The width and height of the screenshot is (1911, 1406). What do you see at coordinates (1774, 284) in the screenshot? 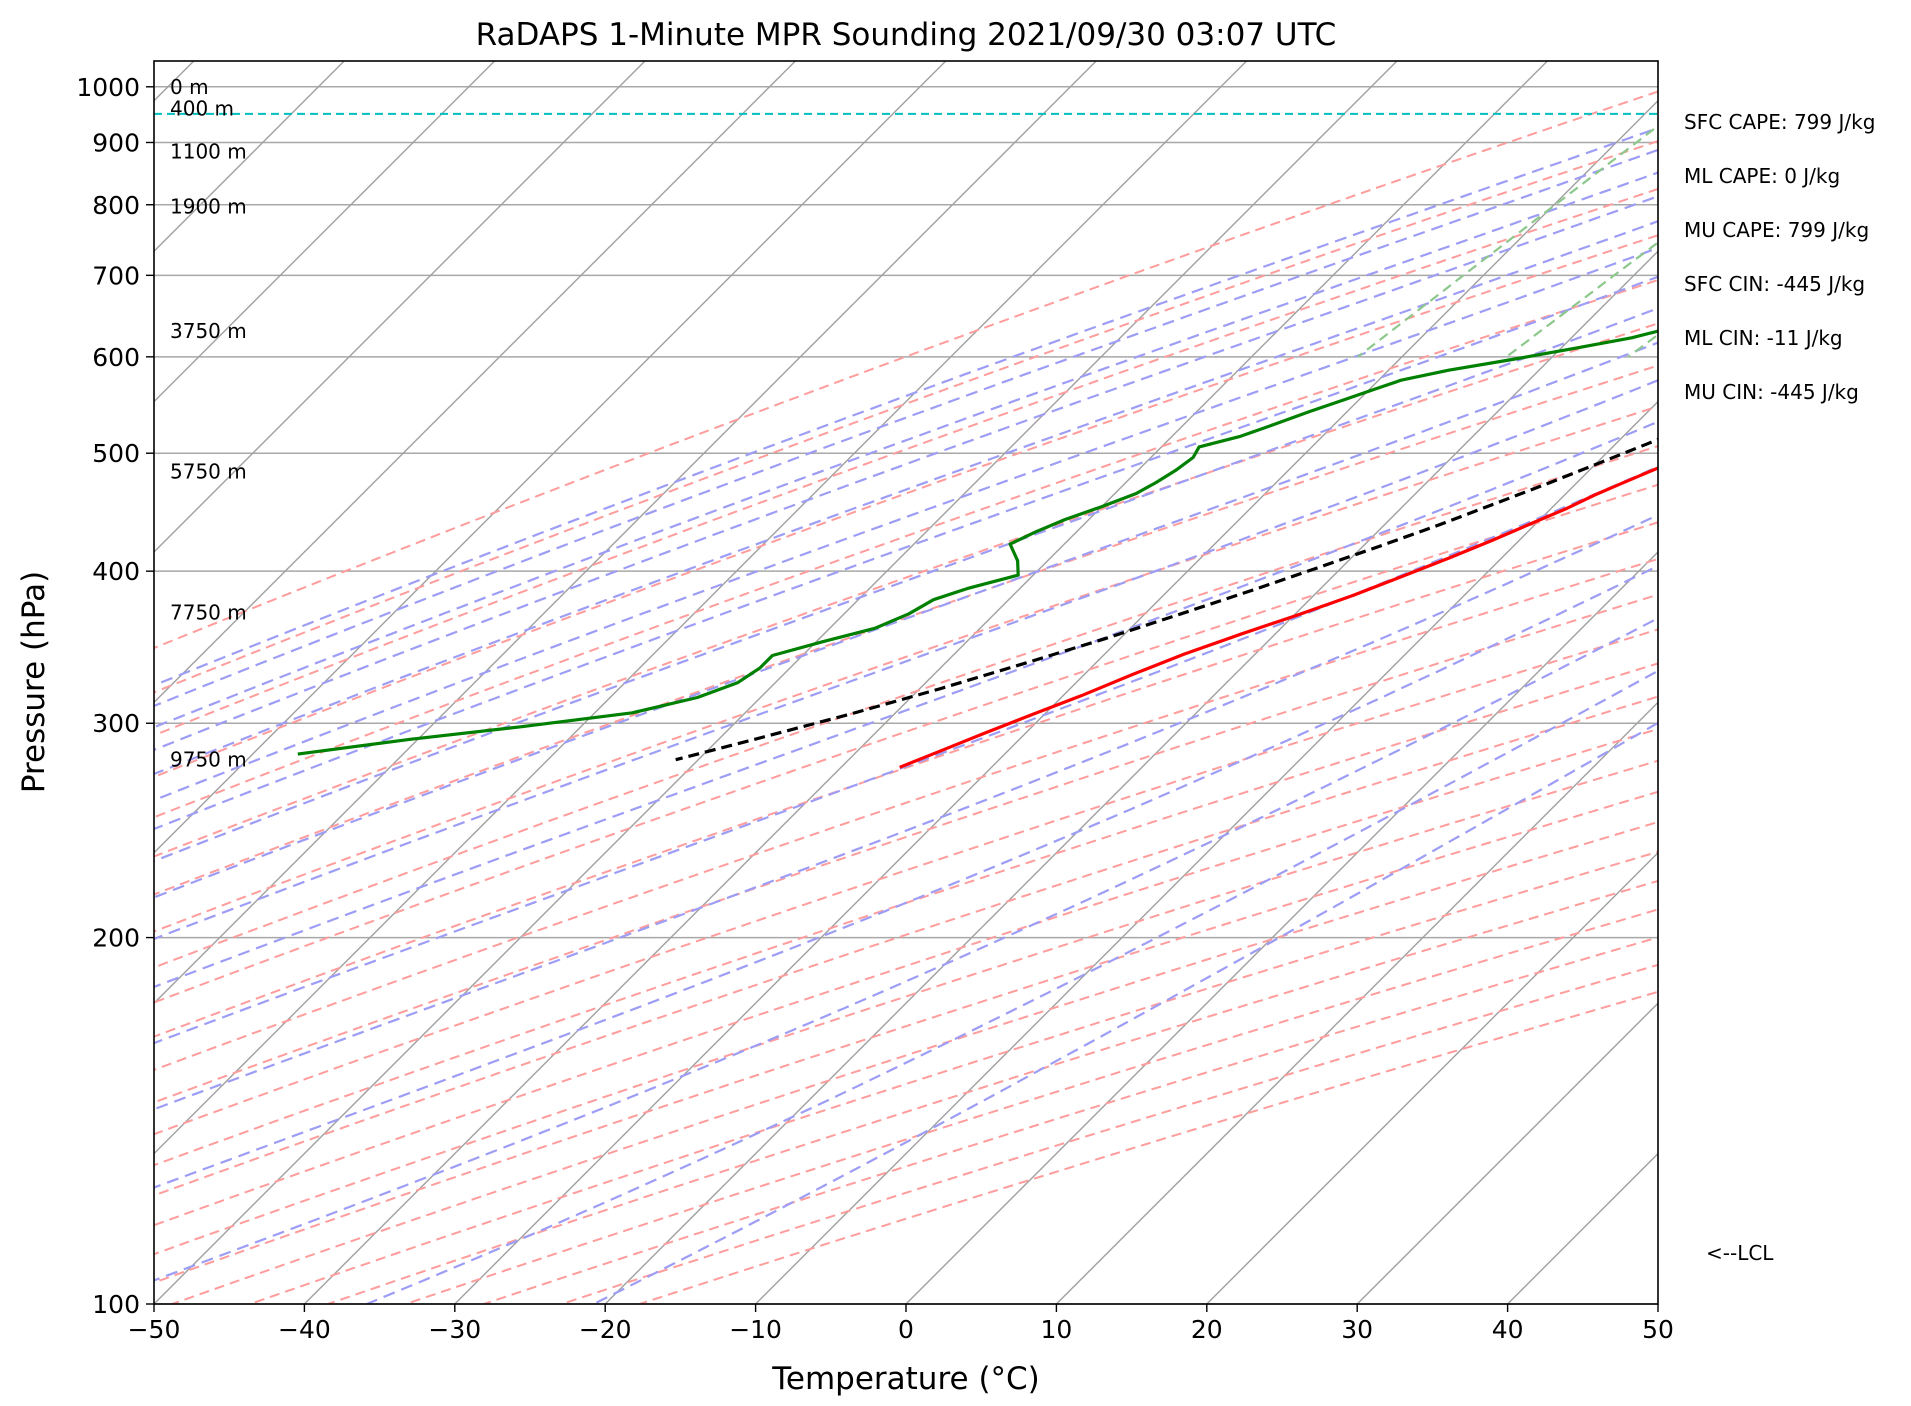
I see `stat-line: SFC CIN: -445 J/kg` at bounding box center [1774, 284].